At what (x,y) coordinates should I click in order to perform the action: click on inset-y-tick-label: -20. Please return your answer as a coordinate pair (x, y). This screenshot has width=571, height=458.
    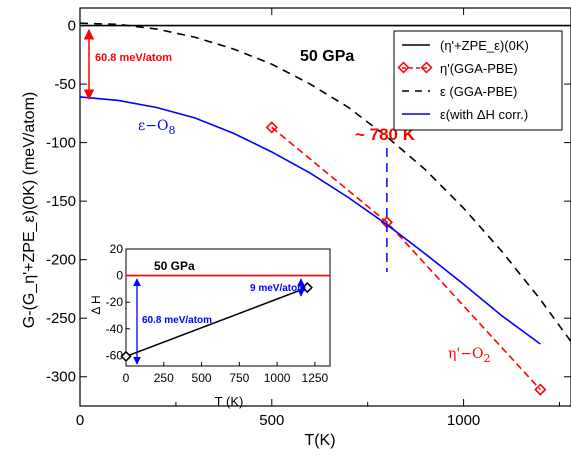
    Looking at the image, I should click on (115, 302).